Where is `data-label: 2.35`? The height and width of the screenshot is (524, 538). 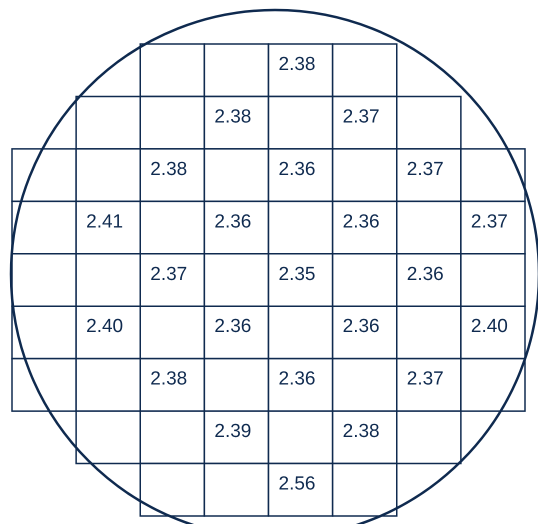 data-label: 2.35 is located at coordinates (297, 274).